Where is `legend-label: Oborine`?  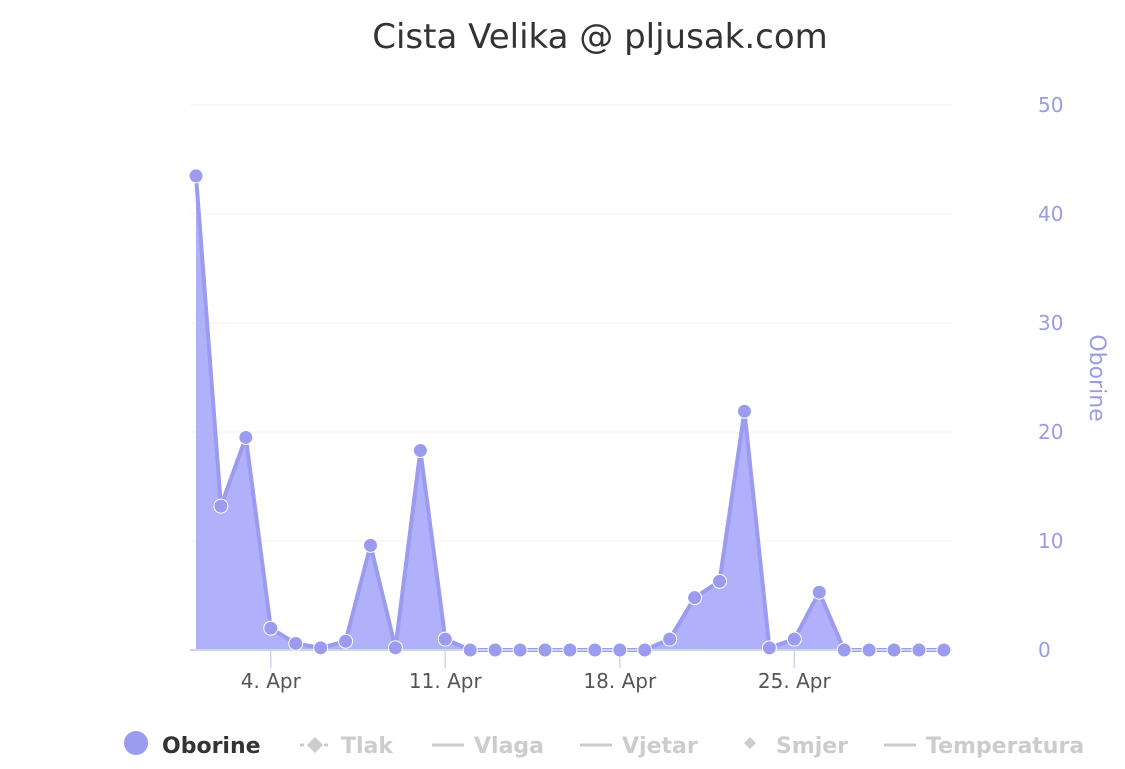 legend-label: Oborine is located at coordinates (211, 746).